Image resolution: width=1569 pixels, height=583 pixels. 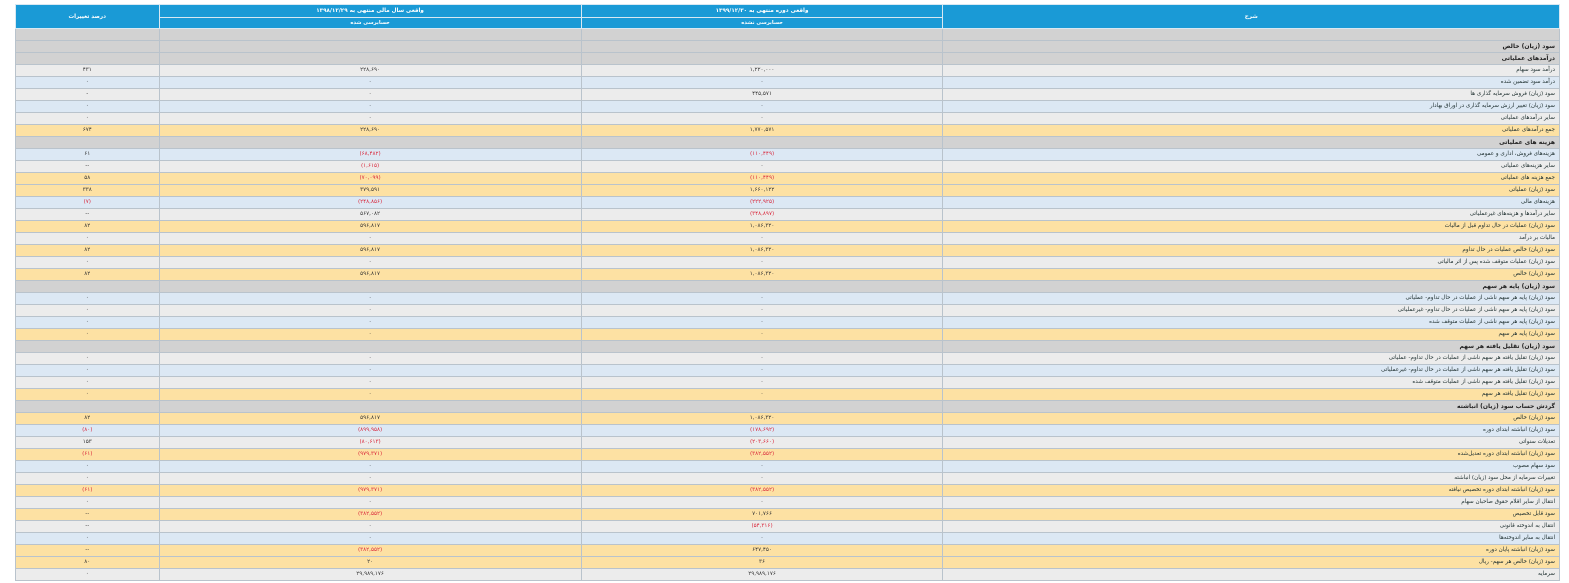 What do you see at coordinates (787, 346) in the screenshot?
I see `section-header-row: سود (زیان) تقلیل یافته هر سهم` at bounding box center [787, 346].